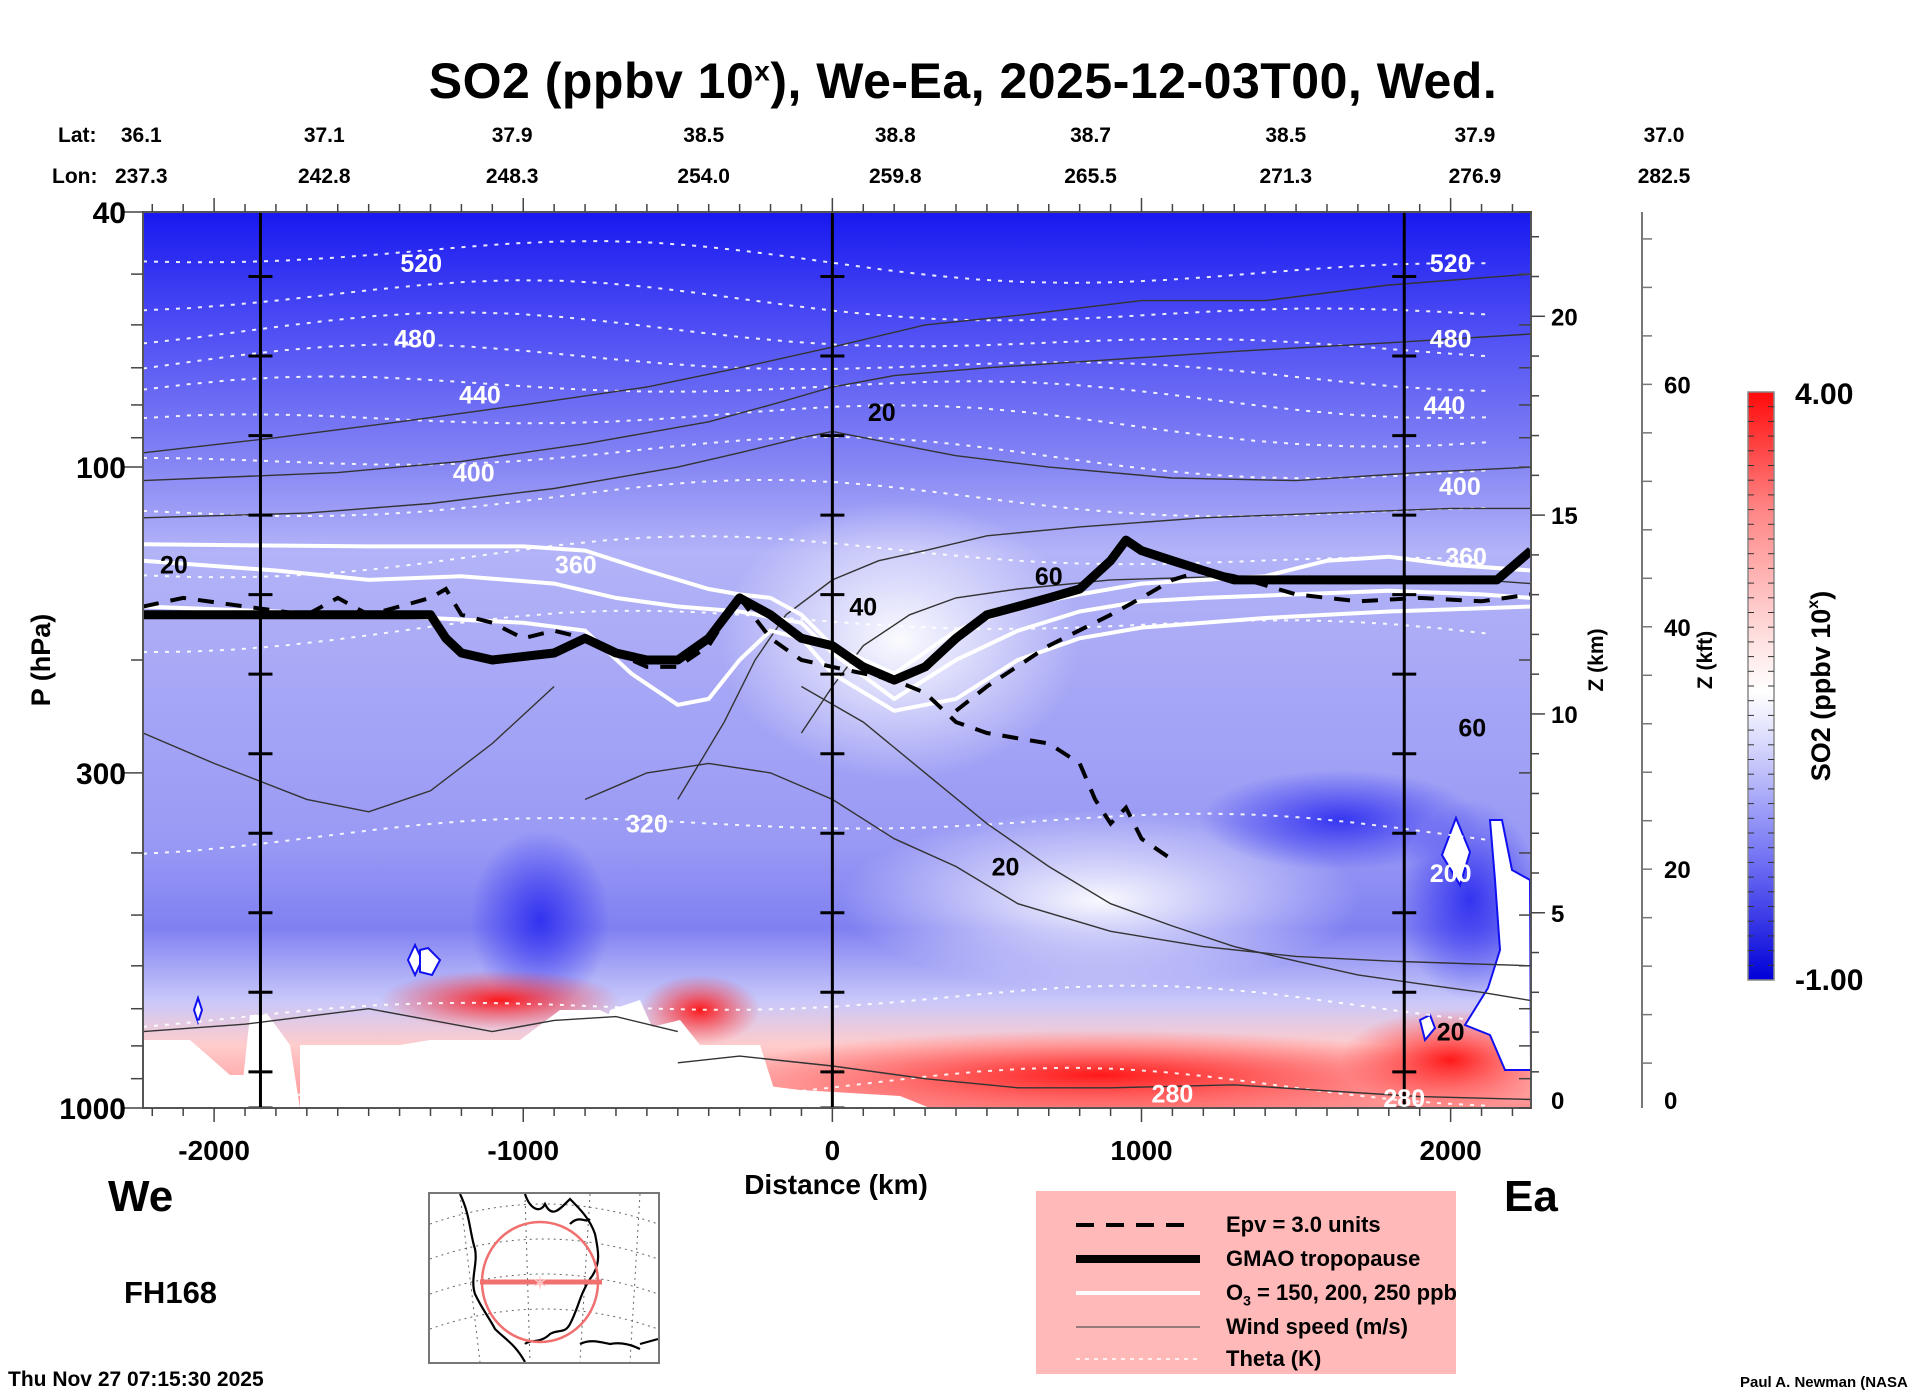 The height and width of the screenshot is (1394, 1926). I want to click on lat-value: 37.1, so click(324, 135).